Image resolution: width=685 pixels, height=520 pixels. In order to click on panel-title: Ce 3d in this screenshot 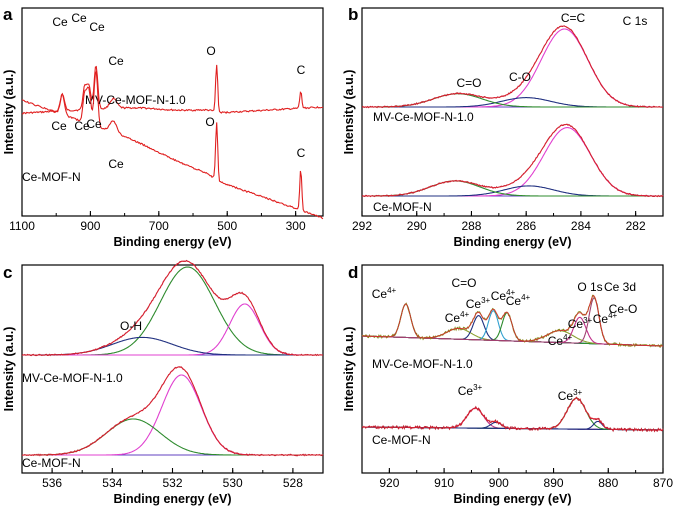, I will do `click(620, 287)`.